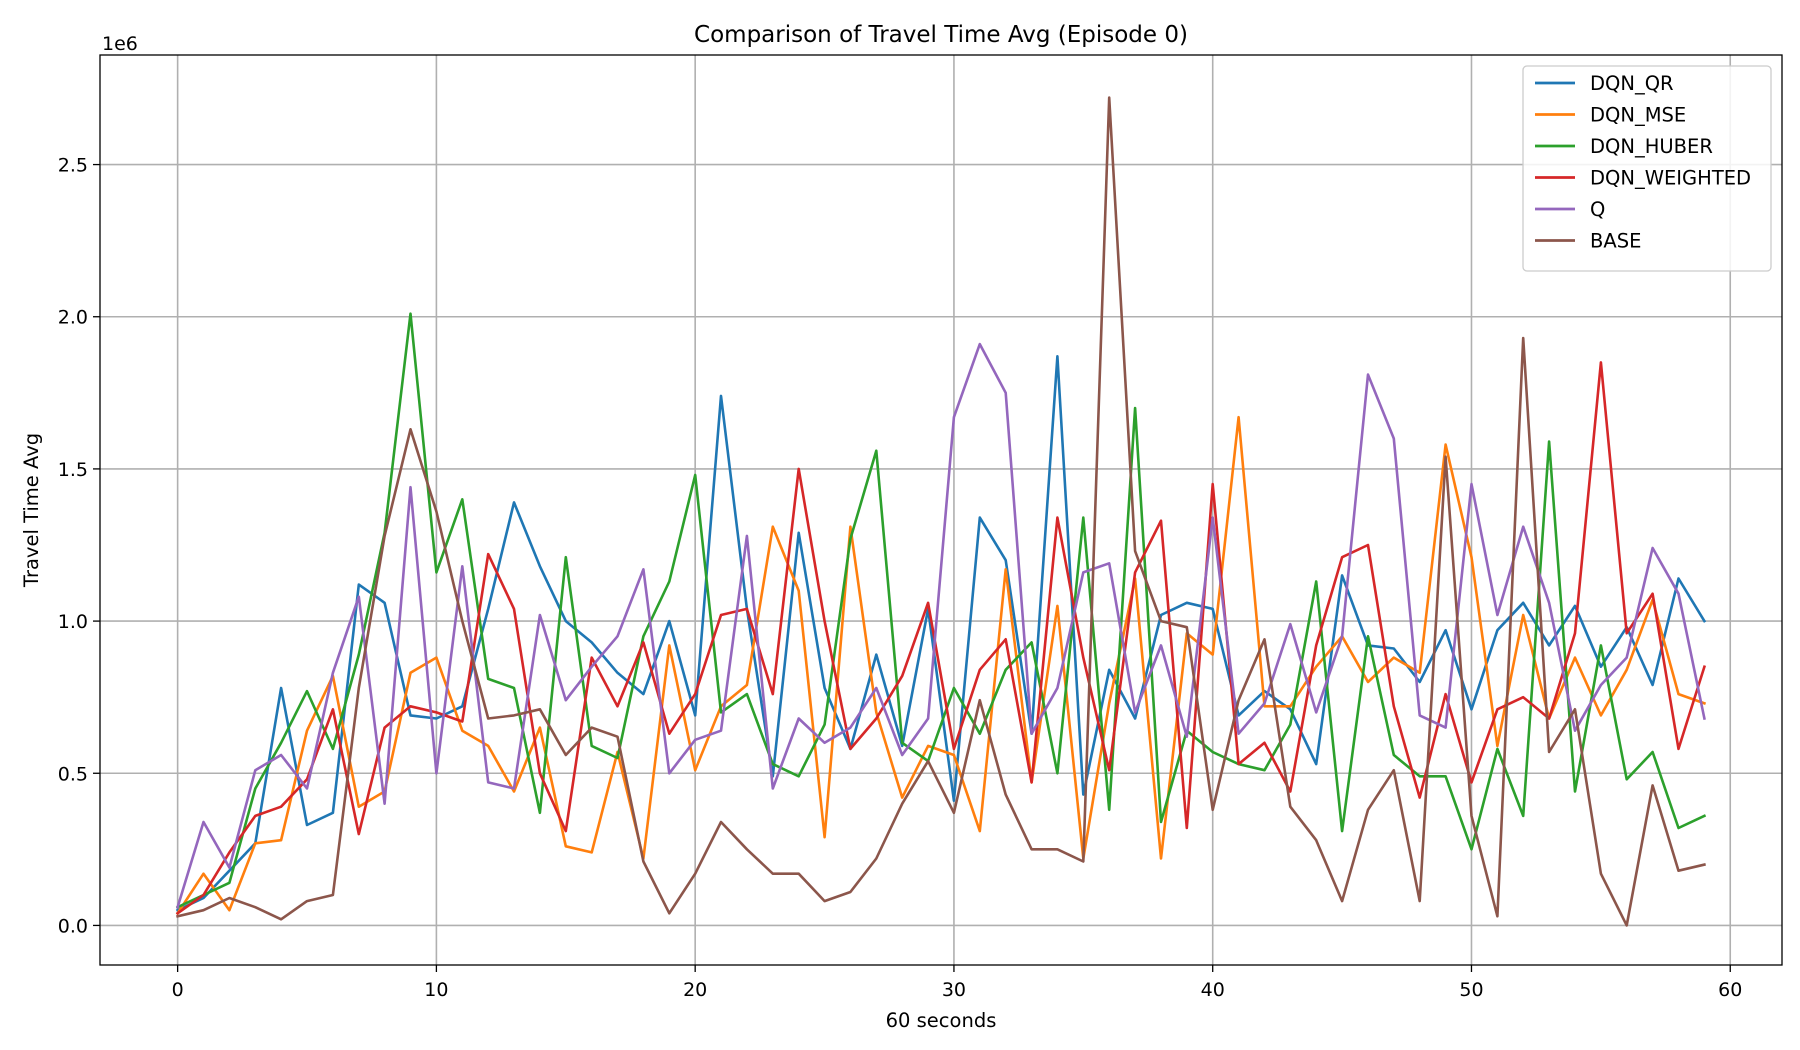 The width and height of the screenshot is (1800, 1050). Describe the element at coordinates (1670, 178) in the screenshot. I see `legend-label: DQN_WEIGHTED` at that location.